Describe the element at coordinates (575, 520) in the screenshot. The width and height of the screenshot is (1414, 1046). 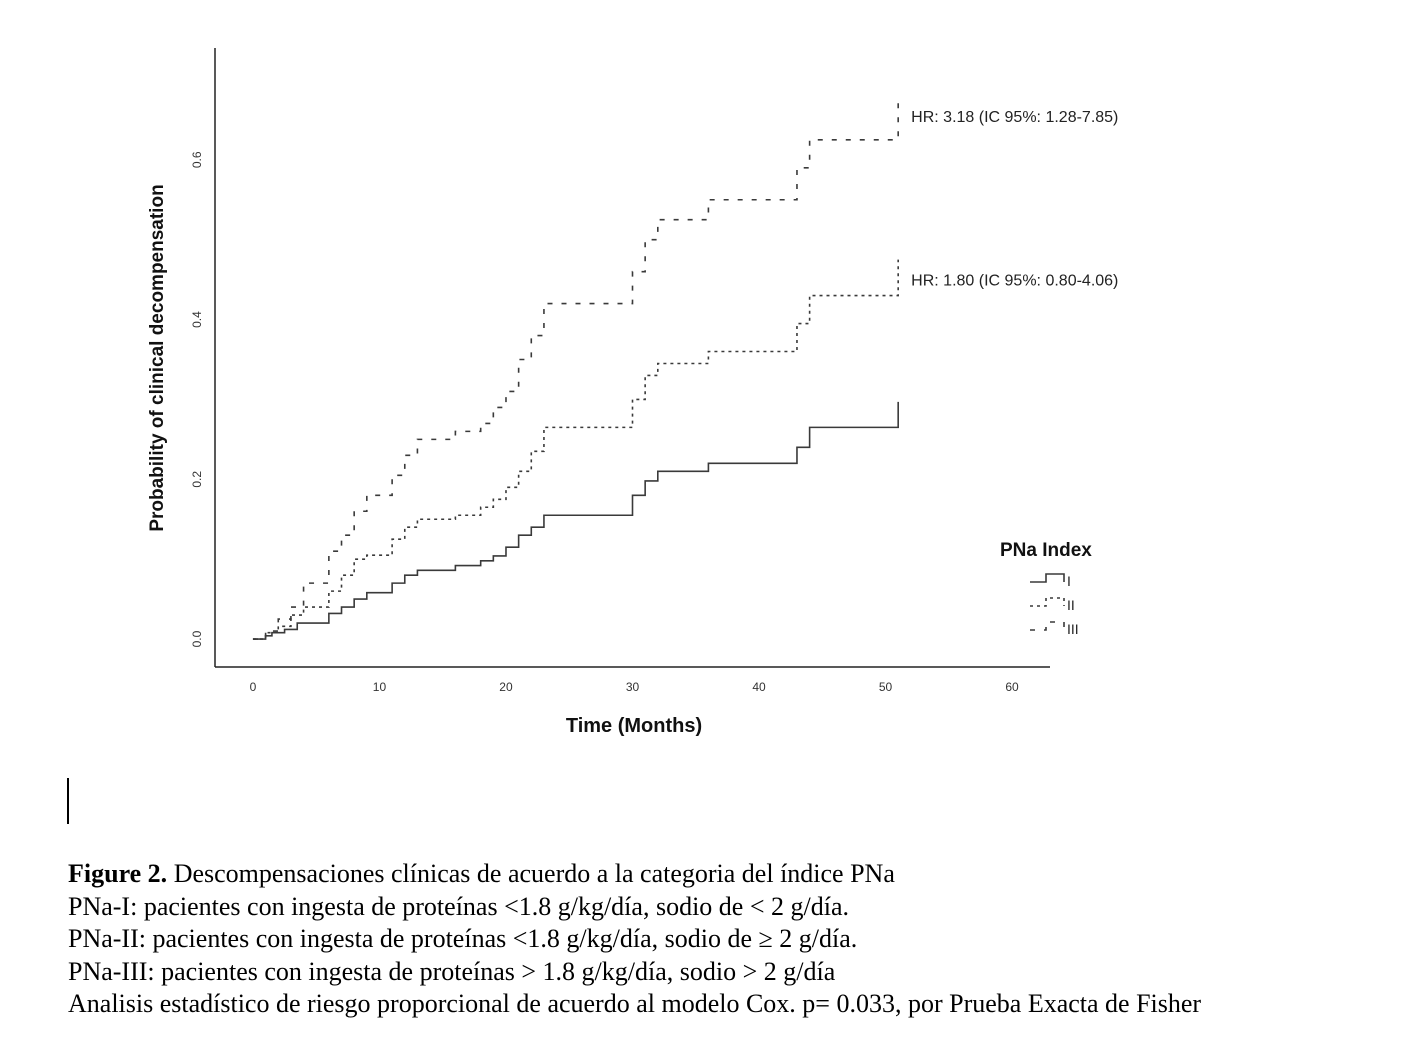
I see `series-line-i` at that location.